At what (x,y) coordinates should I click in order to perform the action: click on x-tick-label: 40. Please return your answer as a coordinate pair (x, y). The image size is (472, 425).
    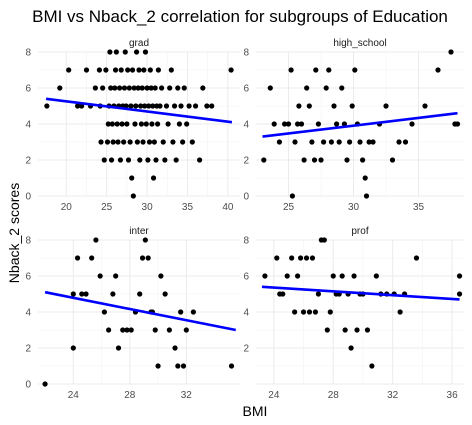
    Looking at the image, I should click on (228, 207).